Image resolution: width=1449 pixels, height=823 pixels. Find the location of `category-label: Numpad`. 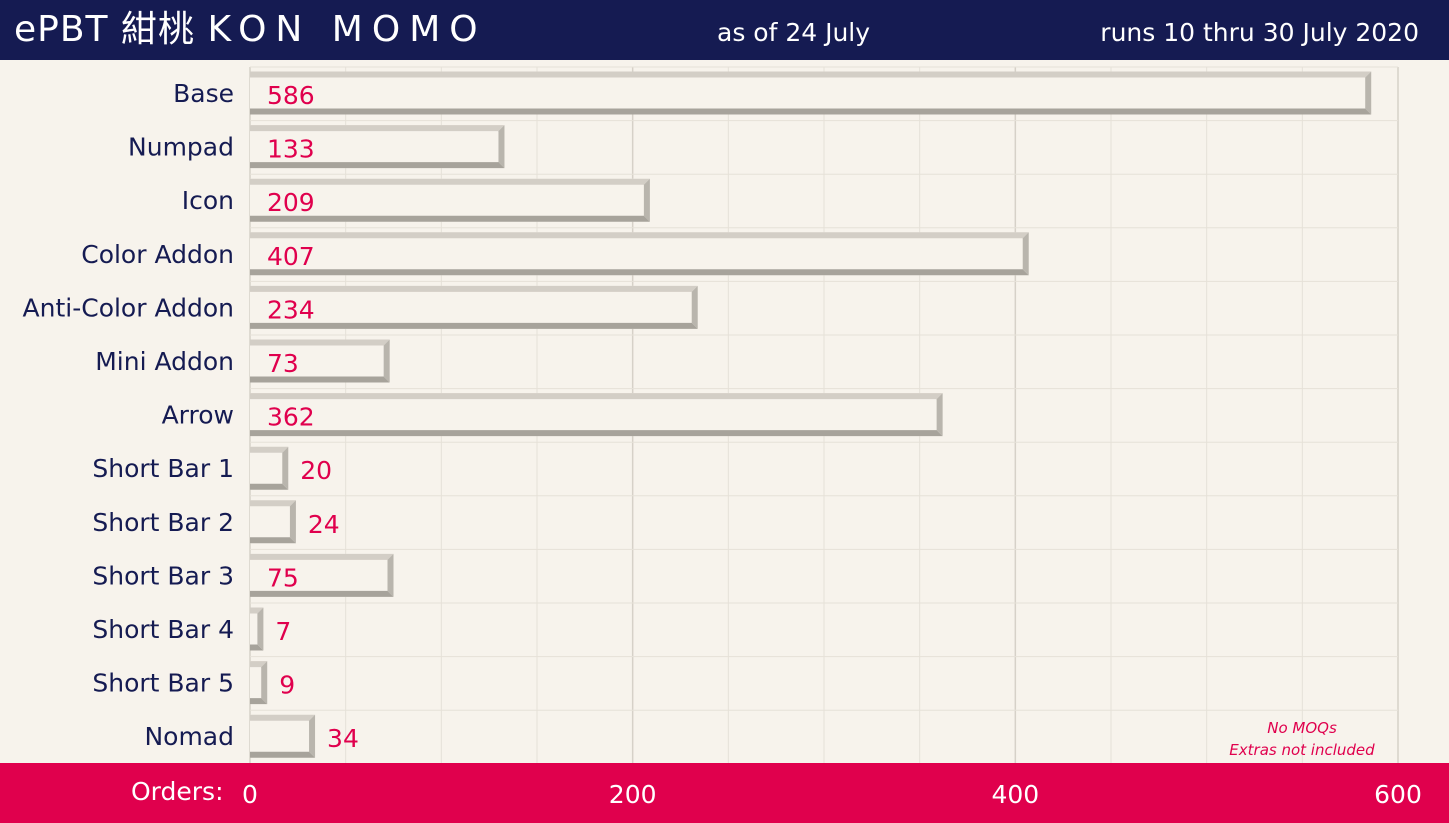

category-label: Numpad is located at coordinates (181, 147).